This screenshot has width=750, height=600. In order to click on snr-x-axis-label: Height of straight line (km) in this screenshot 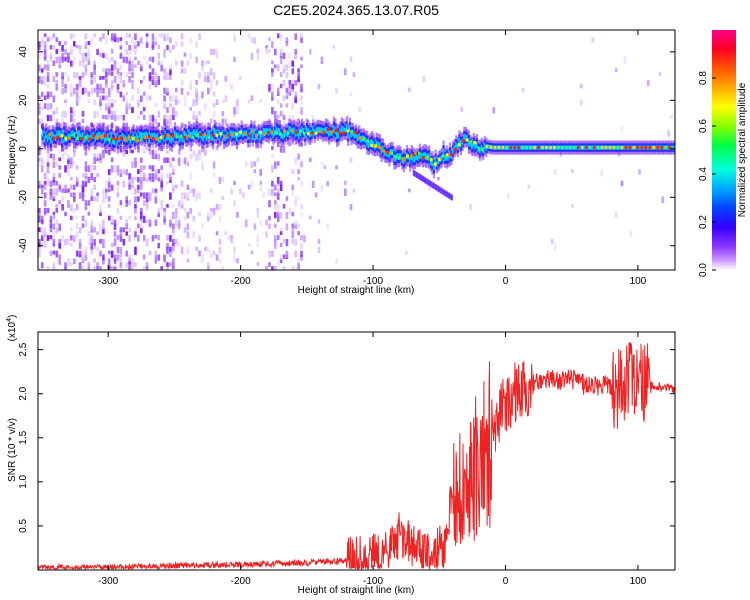, I will do `click(356, 590)`.